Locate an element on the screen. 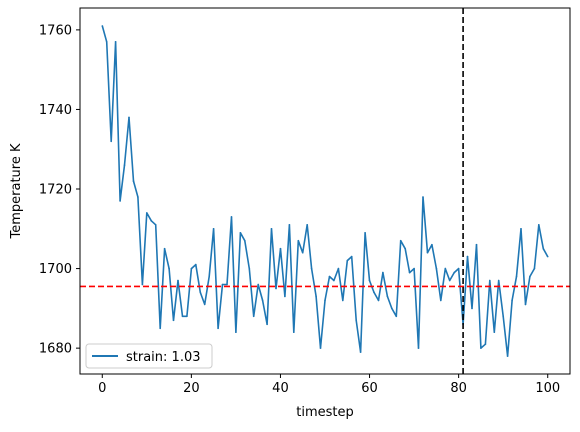 Image resolution: width=580 pixels, height=432 pixels. x-tick-label: 60 is located at coordinates (369, 388).